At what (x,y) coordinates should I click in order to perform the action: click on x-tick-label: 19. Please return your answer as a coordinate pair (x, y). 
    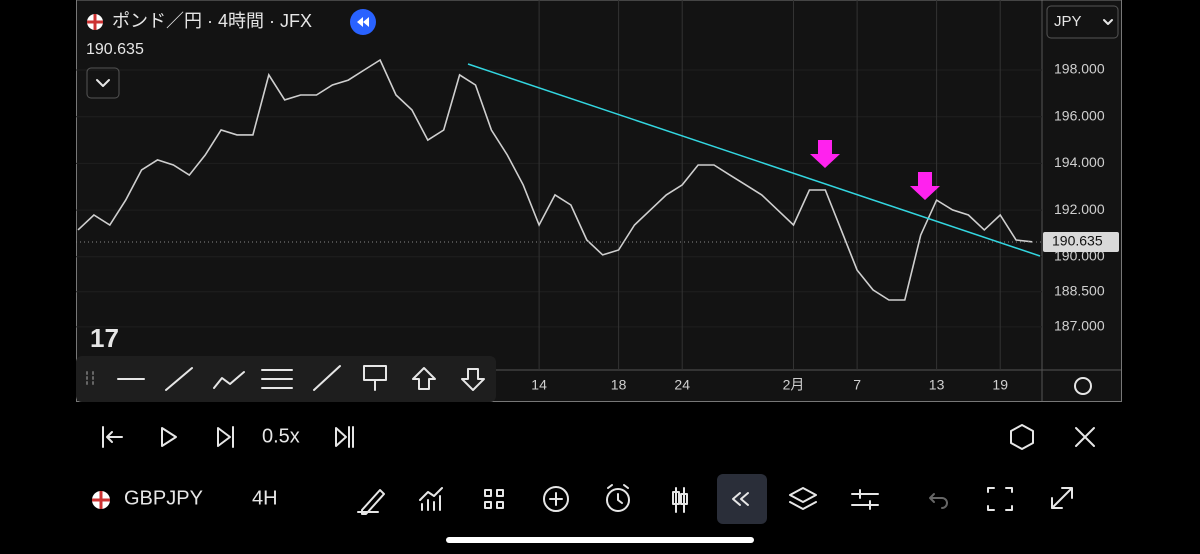
    Looking at the image, I should click on (1000, 385).